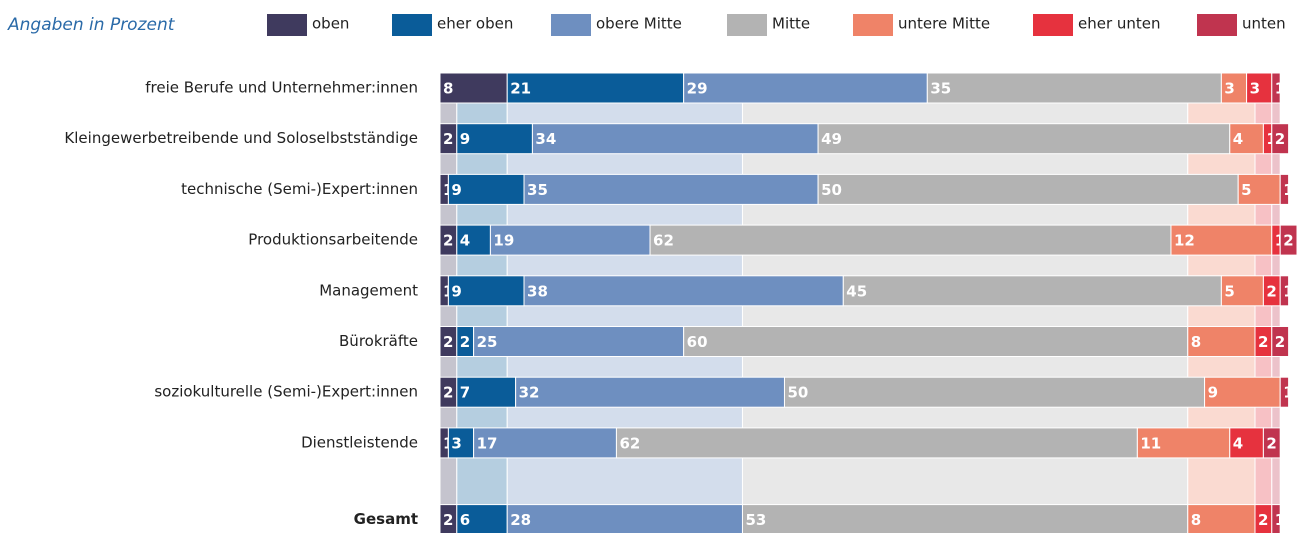  I want to click on value-label: 5, so click(1246, 190).